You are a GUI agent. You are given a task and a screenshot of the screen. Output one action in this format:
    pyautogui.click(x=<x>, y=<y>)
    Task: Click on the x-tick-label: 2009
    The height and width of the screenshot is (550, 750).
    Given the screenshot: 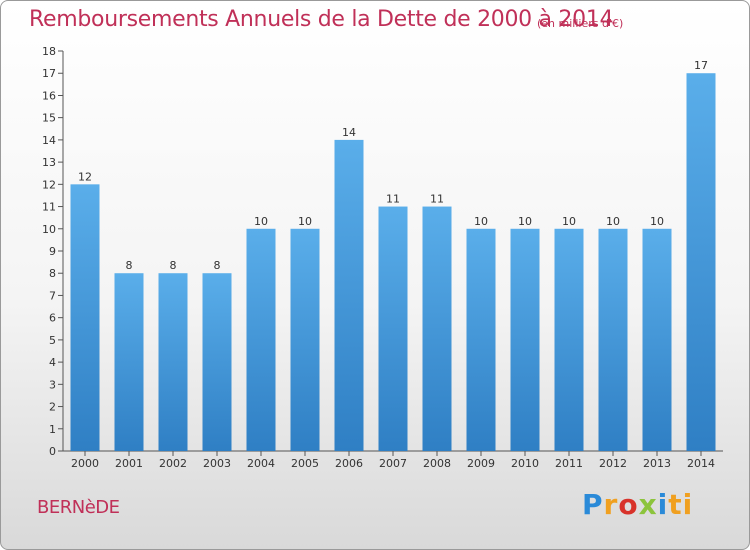 What is the action you would take?
    pyautogui.click(x=481, y=463)
    